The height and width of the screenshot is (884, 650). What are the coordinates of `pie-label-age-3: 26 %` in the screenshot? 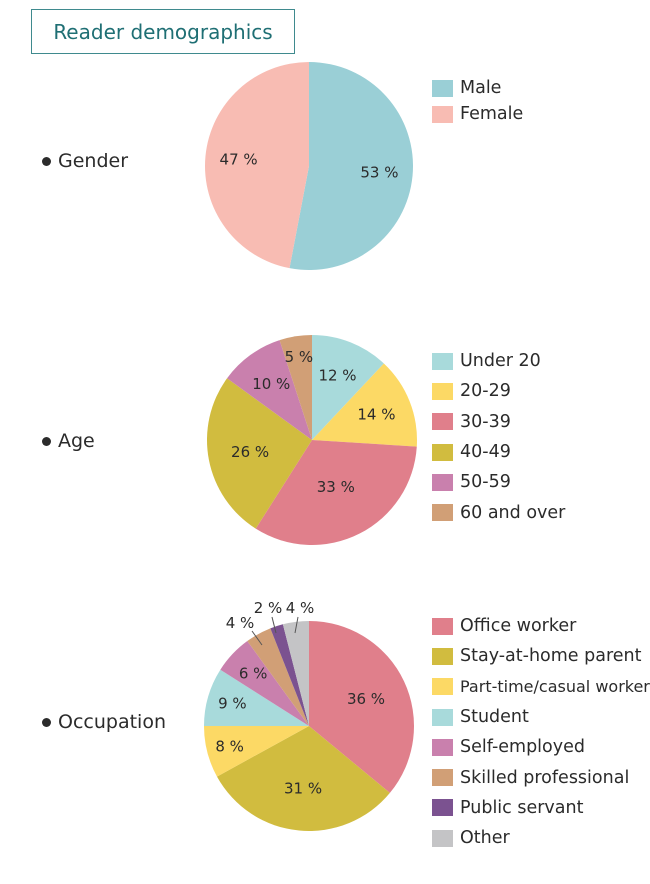 It's located at (250, 452).